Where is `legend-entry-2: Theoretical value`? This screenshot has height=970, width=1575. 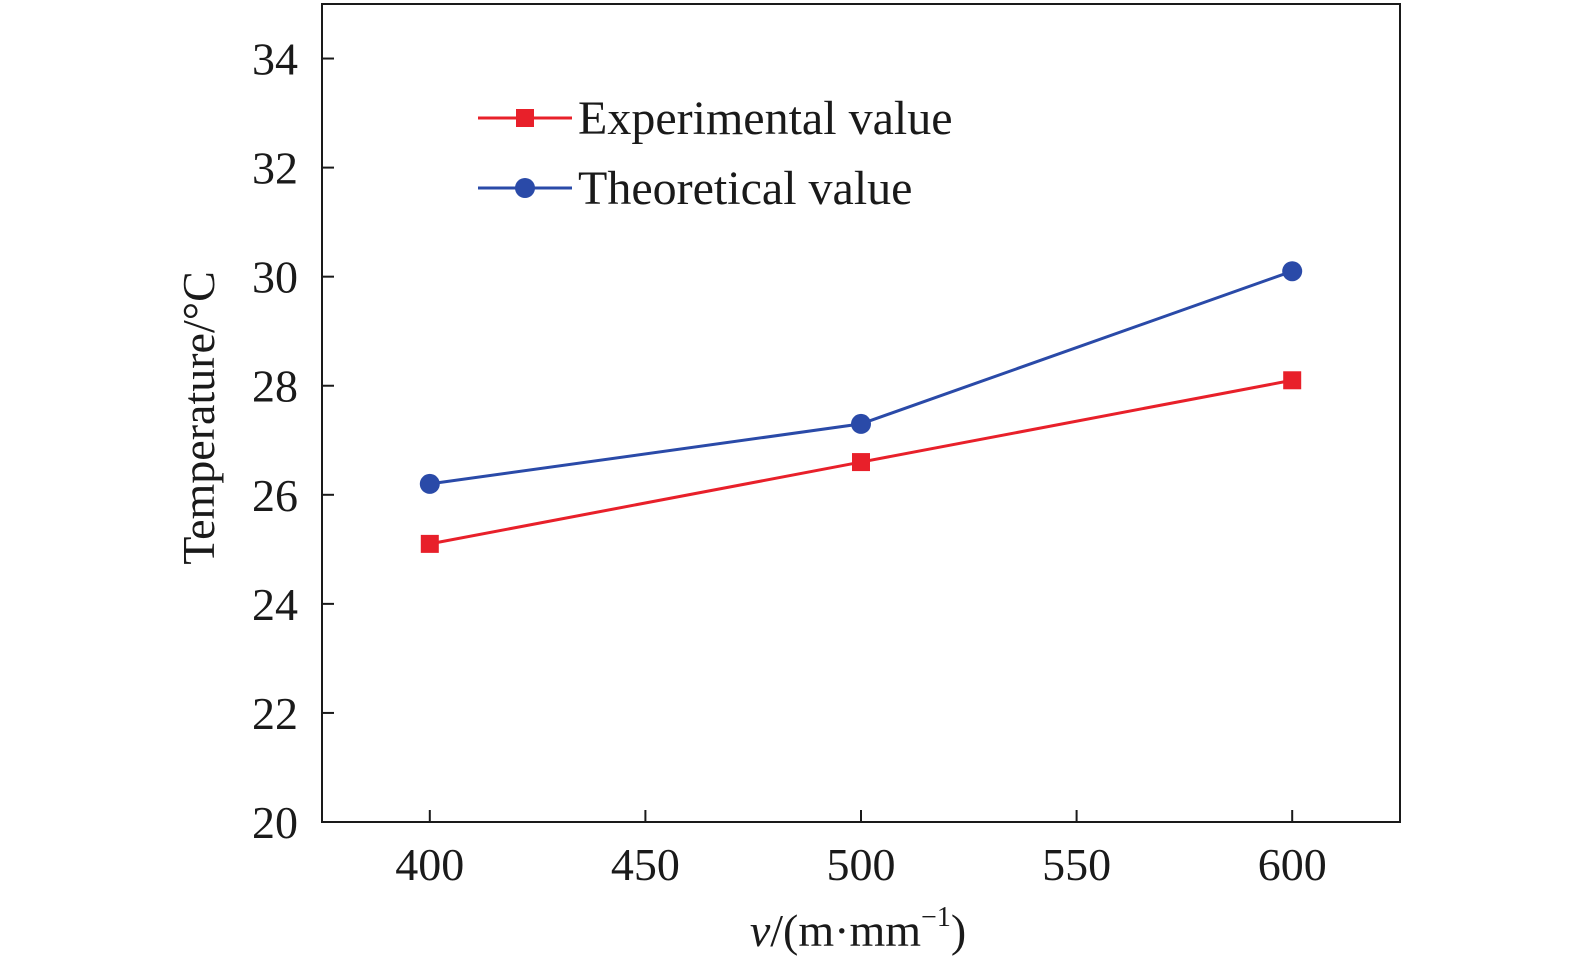 legend-entry-2: Theoretical value is located at coordinates (695, 188).